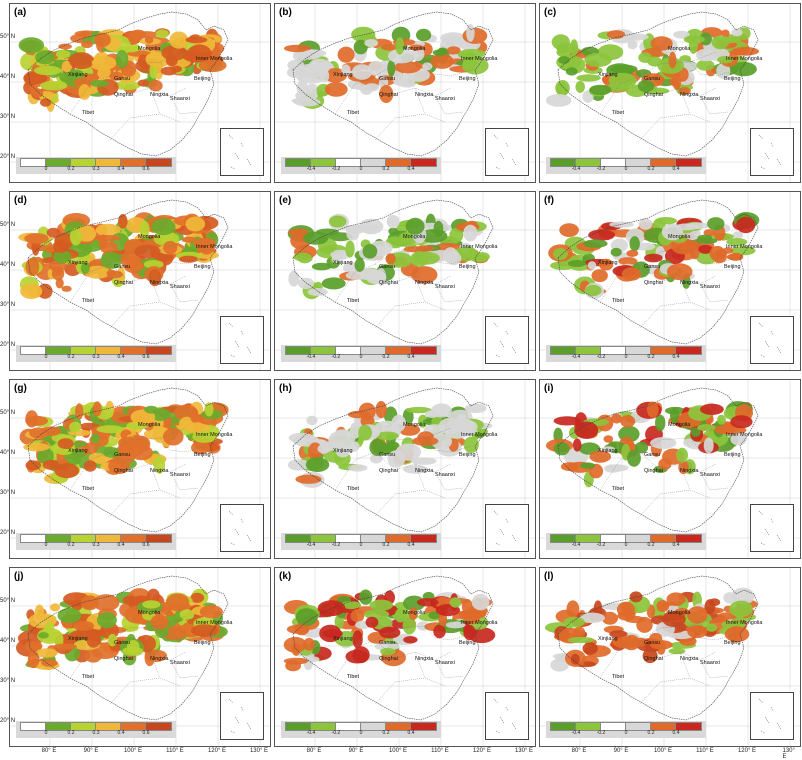 The image size is (802, 760). Describe the element at coordinates (285, 576) in the screenshot. I see `panel-label: (k)` at that location.